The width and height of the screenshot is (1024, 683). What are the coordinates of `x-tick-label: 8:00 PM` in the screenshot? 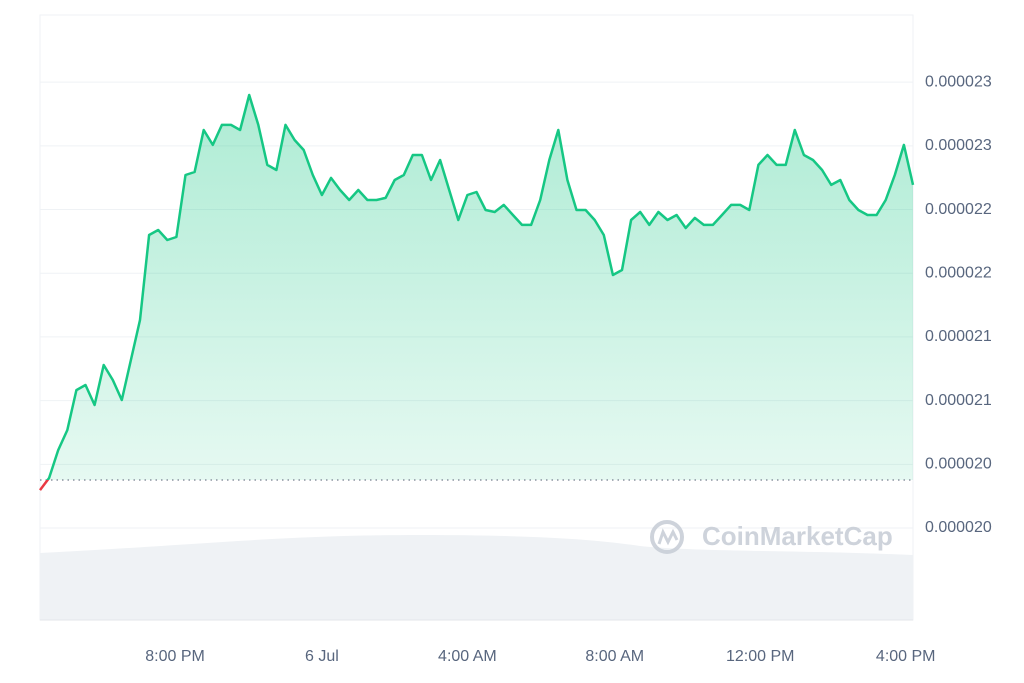 It's located at (175, 656).